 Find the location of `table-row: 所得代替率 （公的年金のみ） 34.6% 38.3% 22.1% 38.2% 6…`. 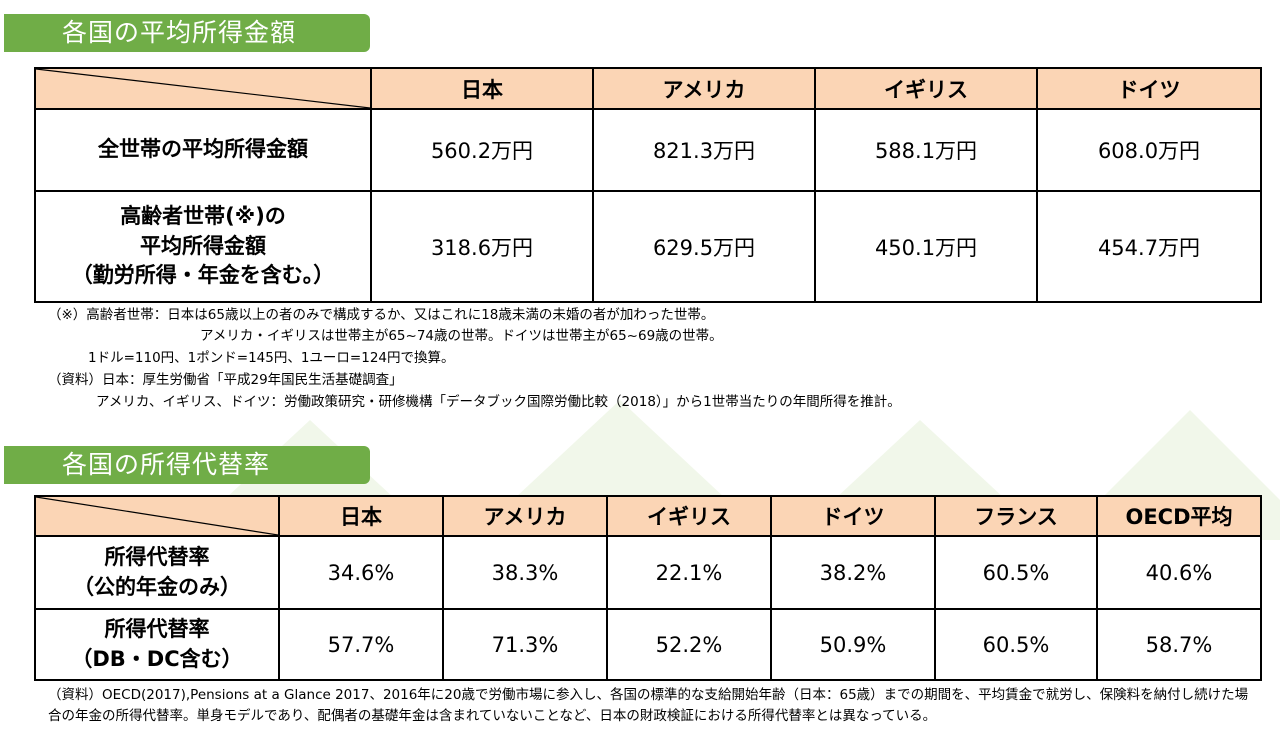

table-row: 所得代替率 （公的年金のみ） 34.6% 38.3% 22.1% 38.2% 6… is located at coordinates (648, 572).